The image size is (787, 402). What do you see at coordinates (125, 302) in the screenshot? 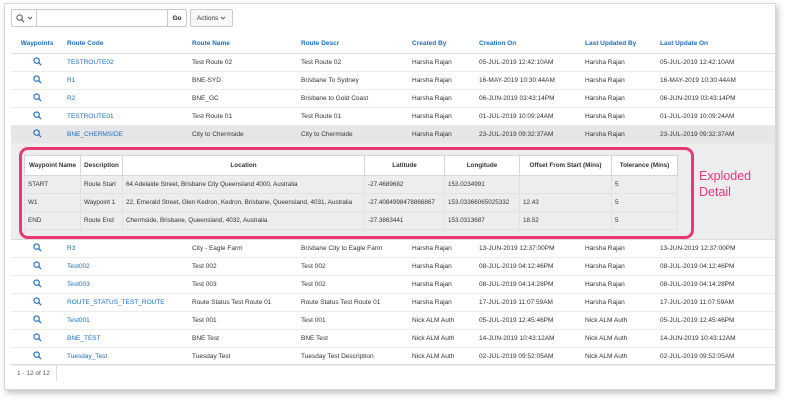
I see `route-code-link: ROUTE_STATUS_TEST_ROUTE` at bounding box center [125, 302].